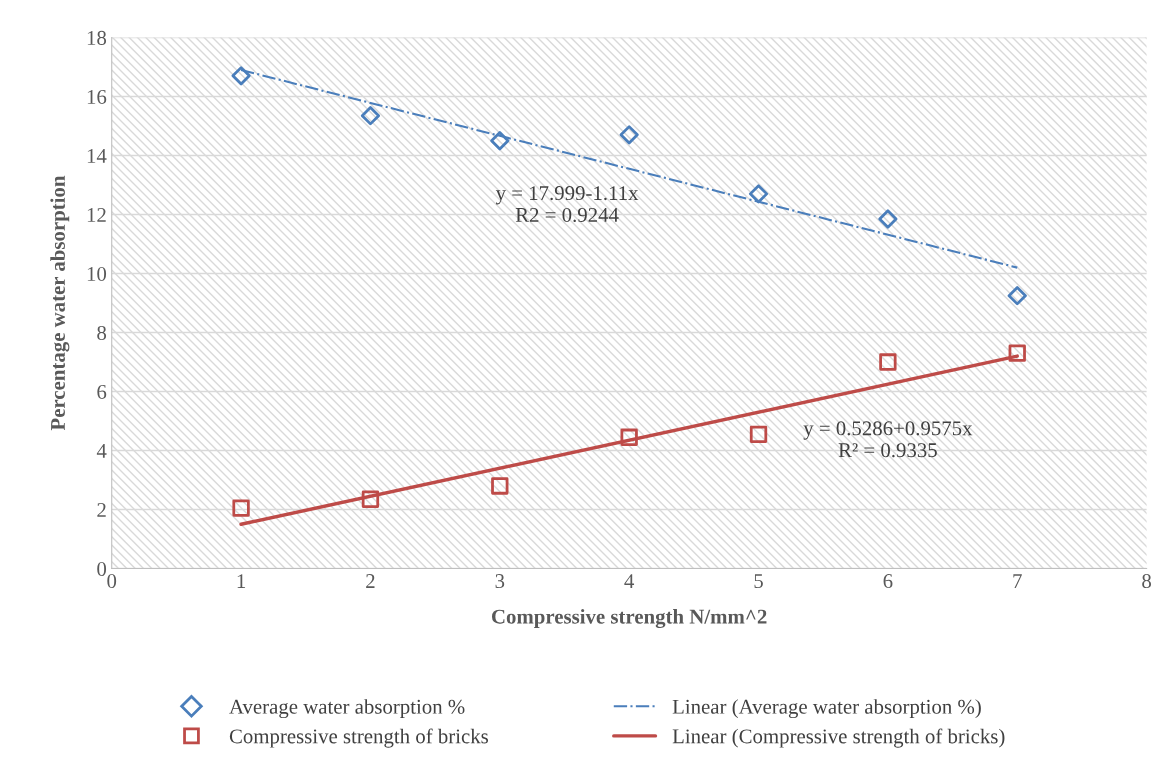 The height and width of the screenshot is (781, 1176). What do you see at coordinates (101, 509) in the screenshot?
I see `y-tick-label: 2` at bounding box center [101, 509].